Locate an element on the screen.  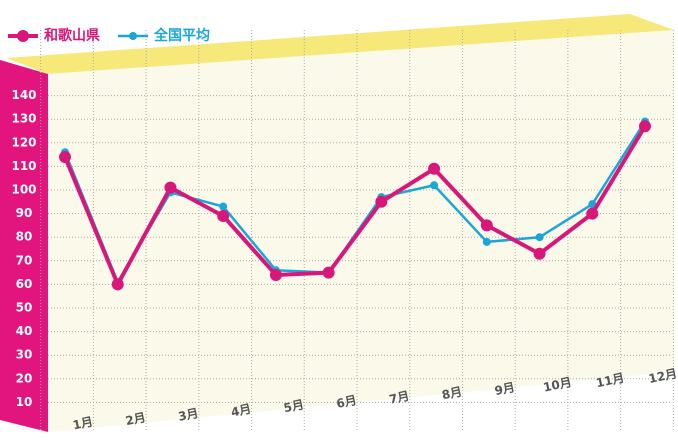
y-tick-label: 120 is located at coordinates (23, 142).